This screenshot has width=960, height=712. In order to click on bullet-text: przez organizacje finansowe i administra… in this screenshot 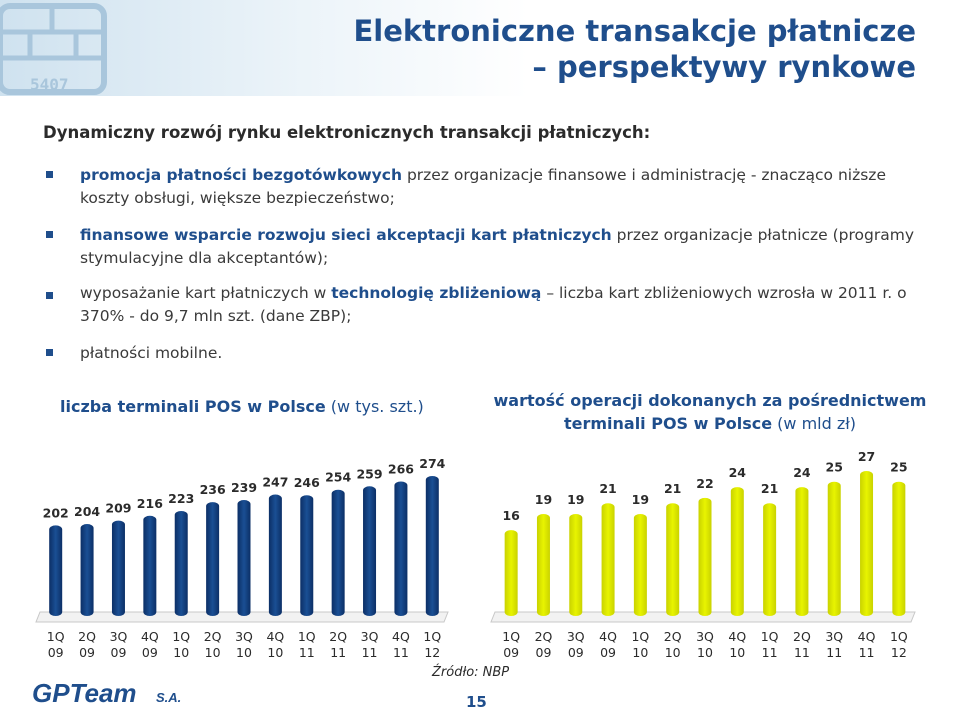, I will do `click(483, 186)`.